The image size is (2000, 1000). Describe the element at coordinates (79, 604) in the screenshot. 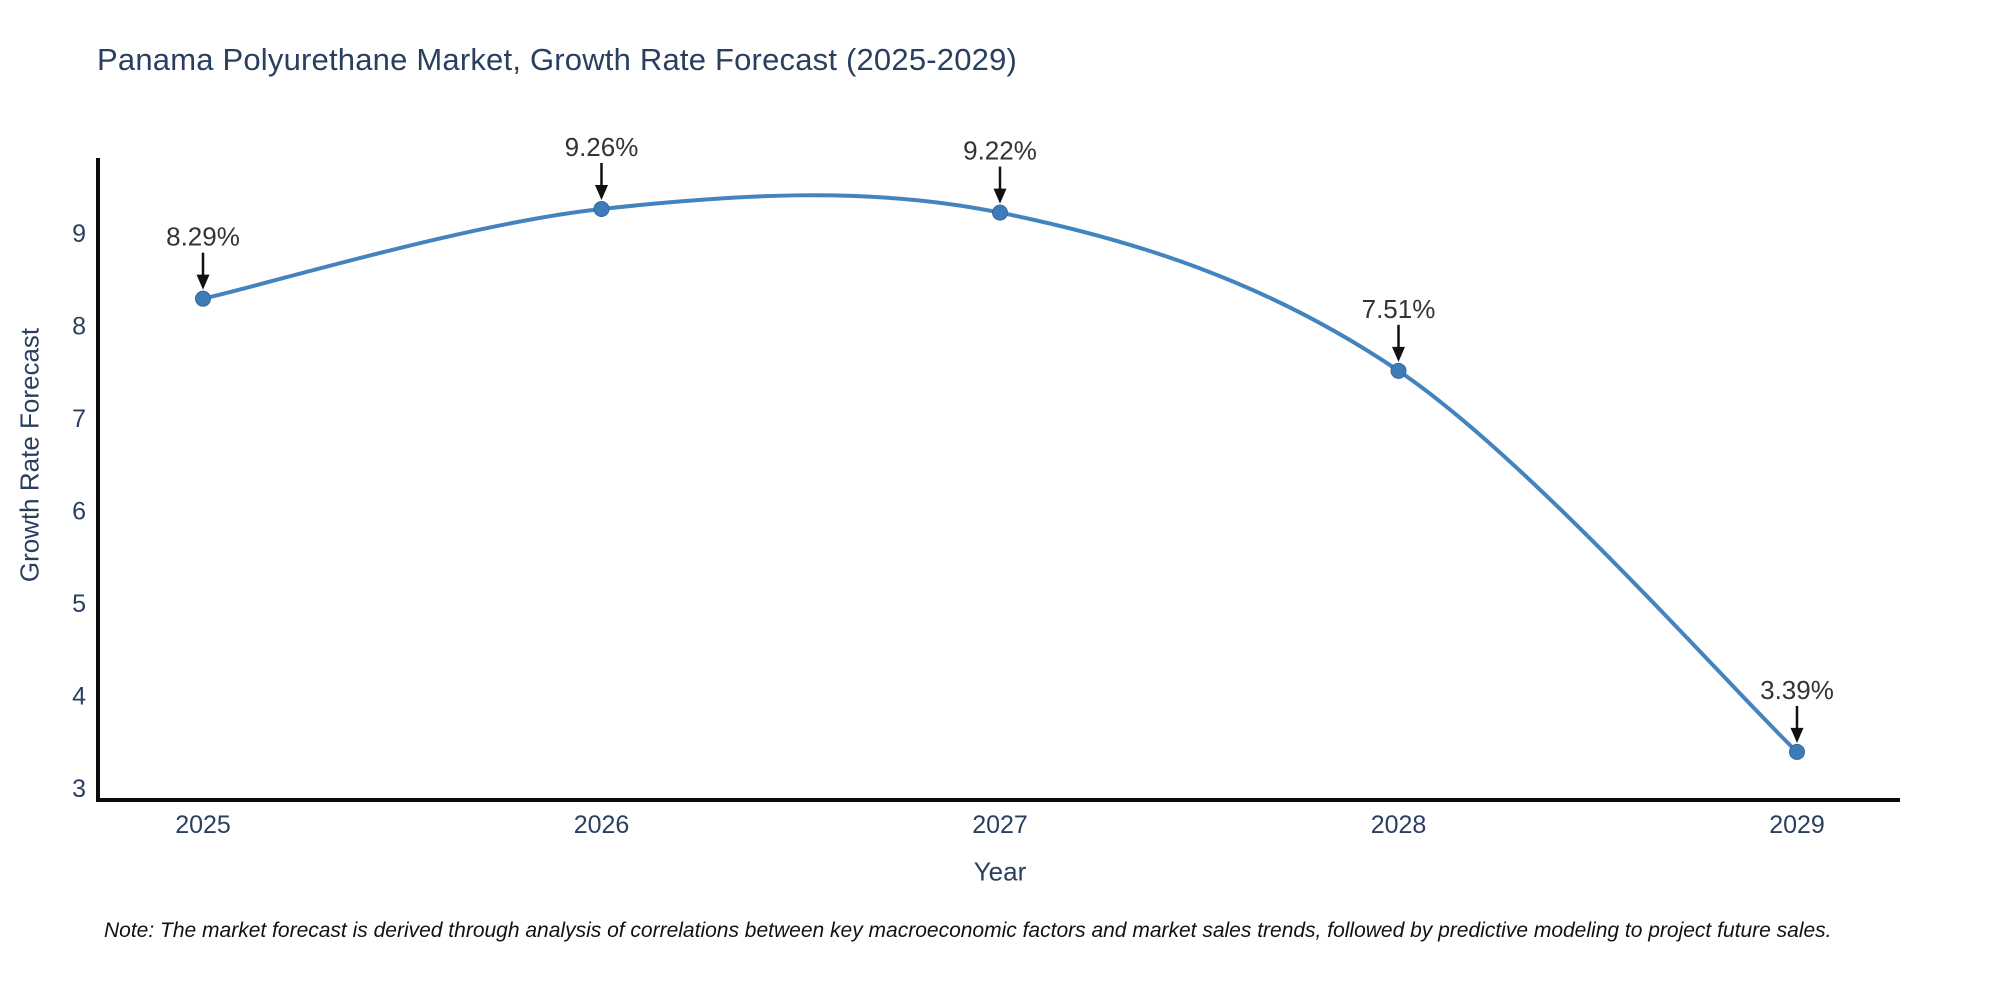

I see `y-tick-label: 5` at that location.